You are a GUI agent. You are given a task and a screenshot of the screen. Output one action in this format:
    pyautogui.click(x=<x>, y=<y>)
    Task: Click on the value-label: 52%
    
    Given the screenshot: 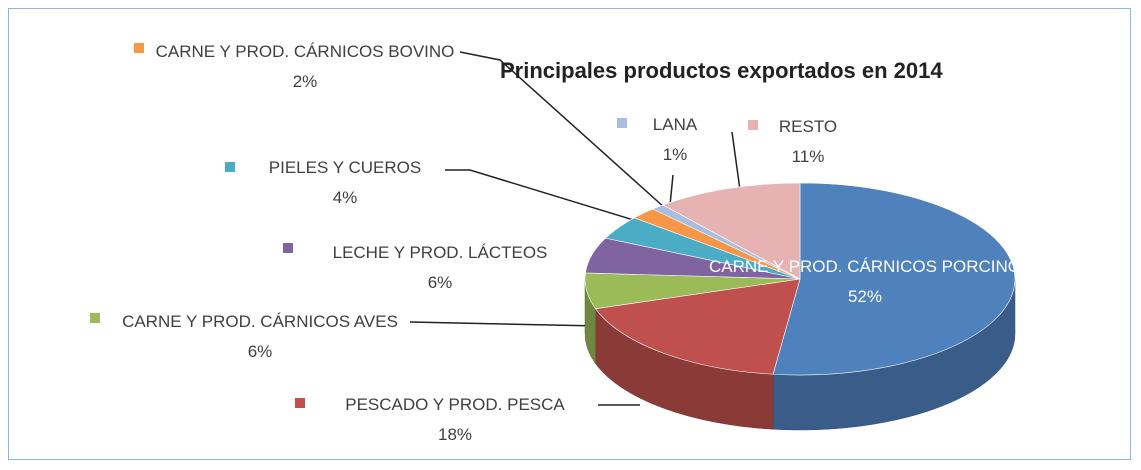 What is the action you would take?
    pyautogui.click(x=865, y=296)
    